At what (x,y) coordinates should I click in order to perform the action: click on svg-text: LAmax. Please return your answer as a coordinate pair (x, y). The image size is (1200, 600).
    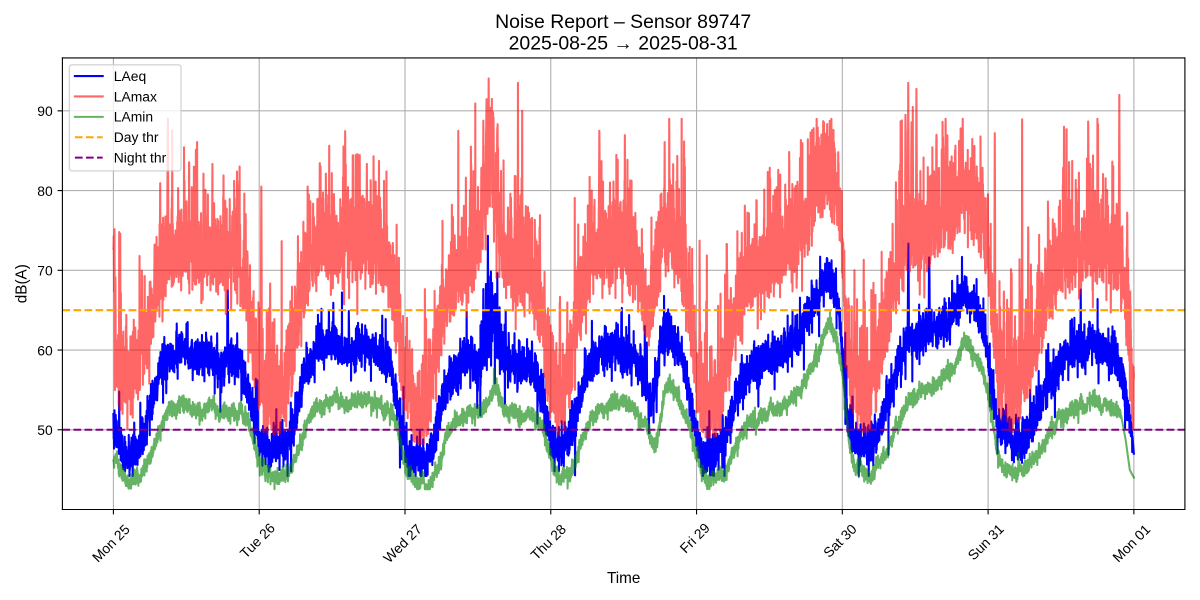
    Looking at the image, I should click on (135, 96).